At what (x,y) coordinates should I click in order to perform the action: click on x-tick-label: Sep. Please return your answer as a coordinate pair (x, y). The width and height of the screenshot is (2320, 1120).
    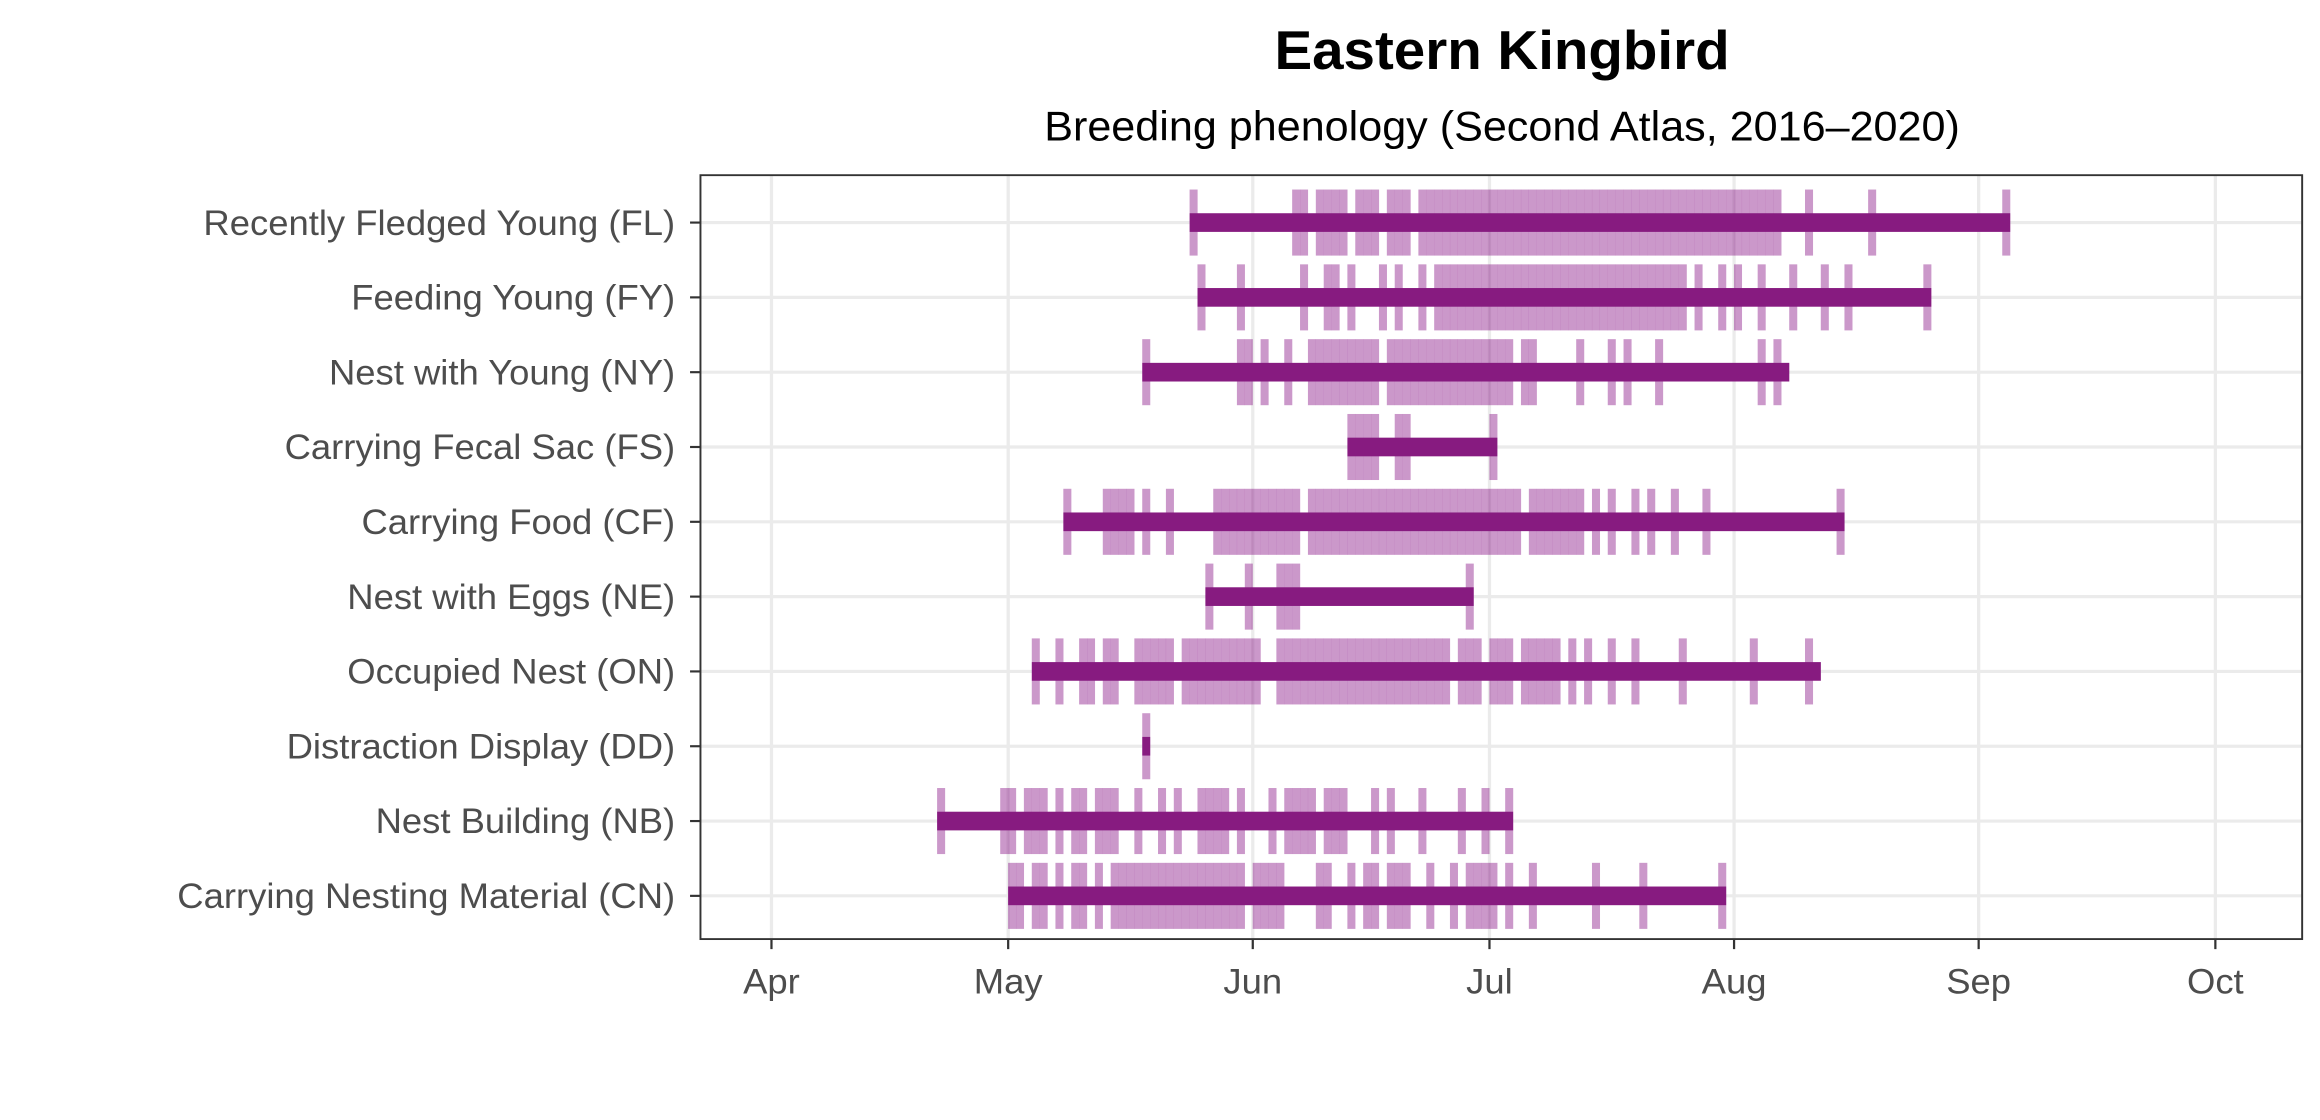
    Looking at the image, I should click on (1978, 981).